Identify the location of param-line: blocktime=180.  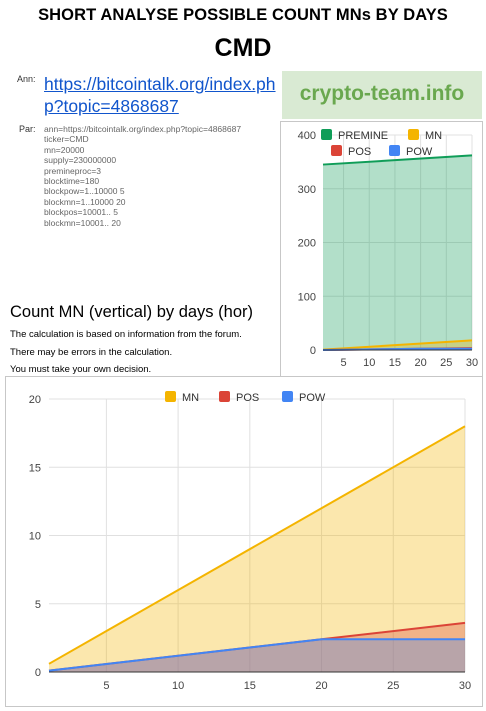
(72, 181).